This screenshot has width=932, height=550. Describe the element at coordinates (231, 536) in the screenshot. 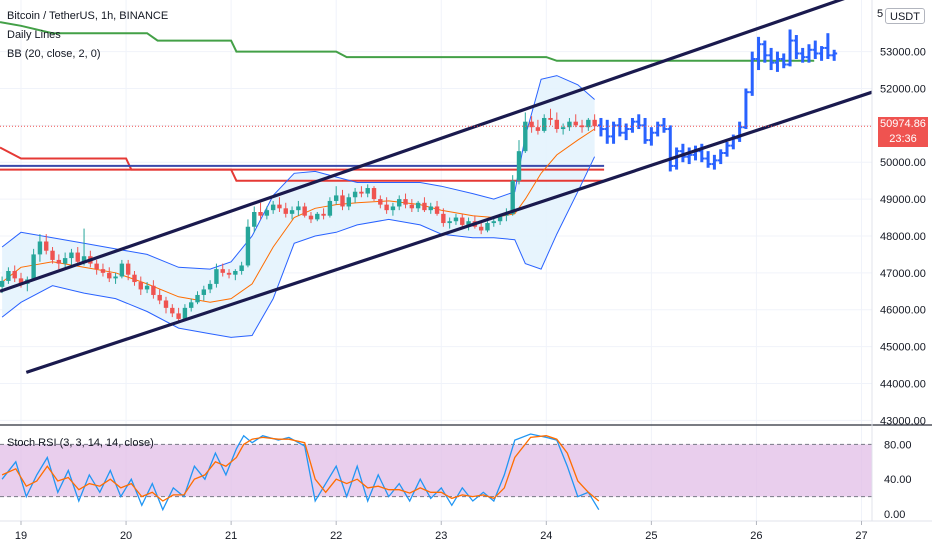

I see `time-tick-label: 21` at that location.